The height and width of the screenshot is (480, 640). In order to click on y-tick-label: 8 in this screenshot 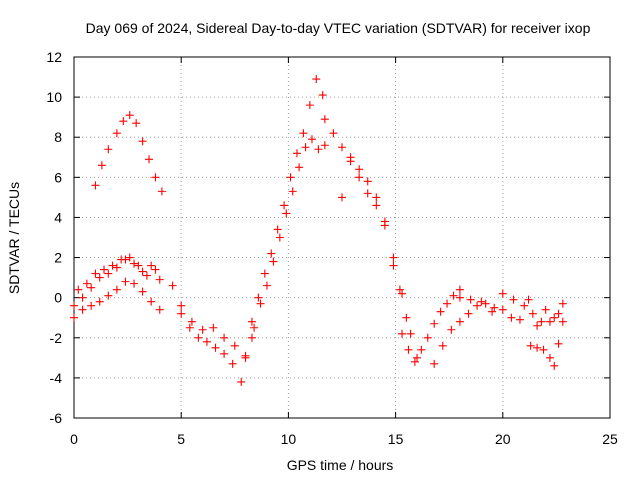, I will do `click(58, 137)`.